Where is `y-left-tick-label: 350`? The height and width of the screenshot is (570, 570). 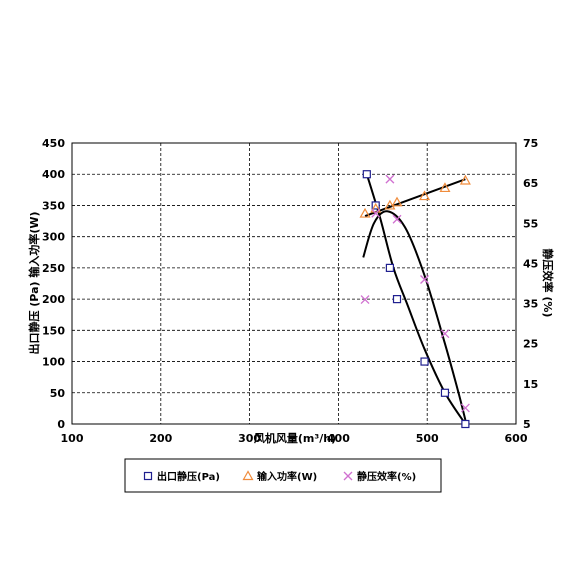
y-left-tick-label: 350 is located at coordinates (53, 205).